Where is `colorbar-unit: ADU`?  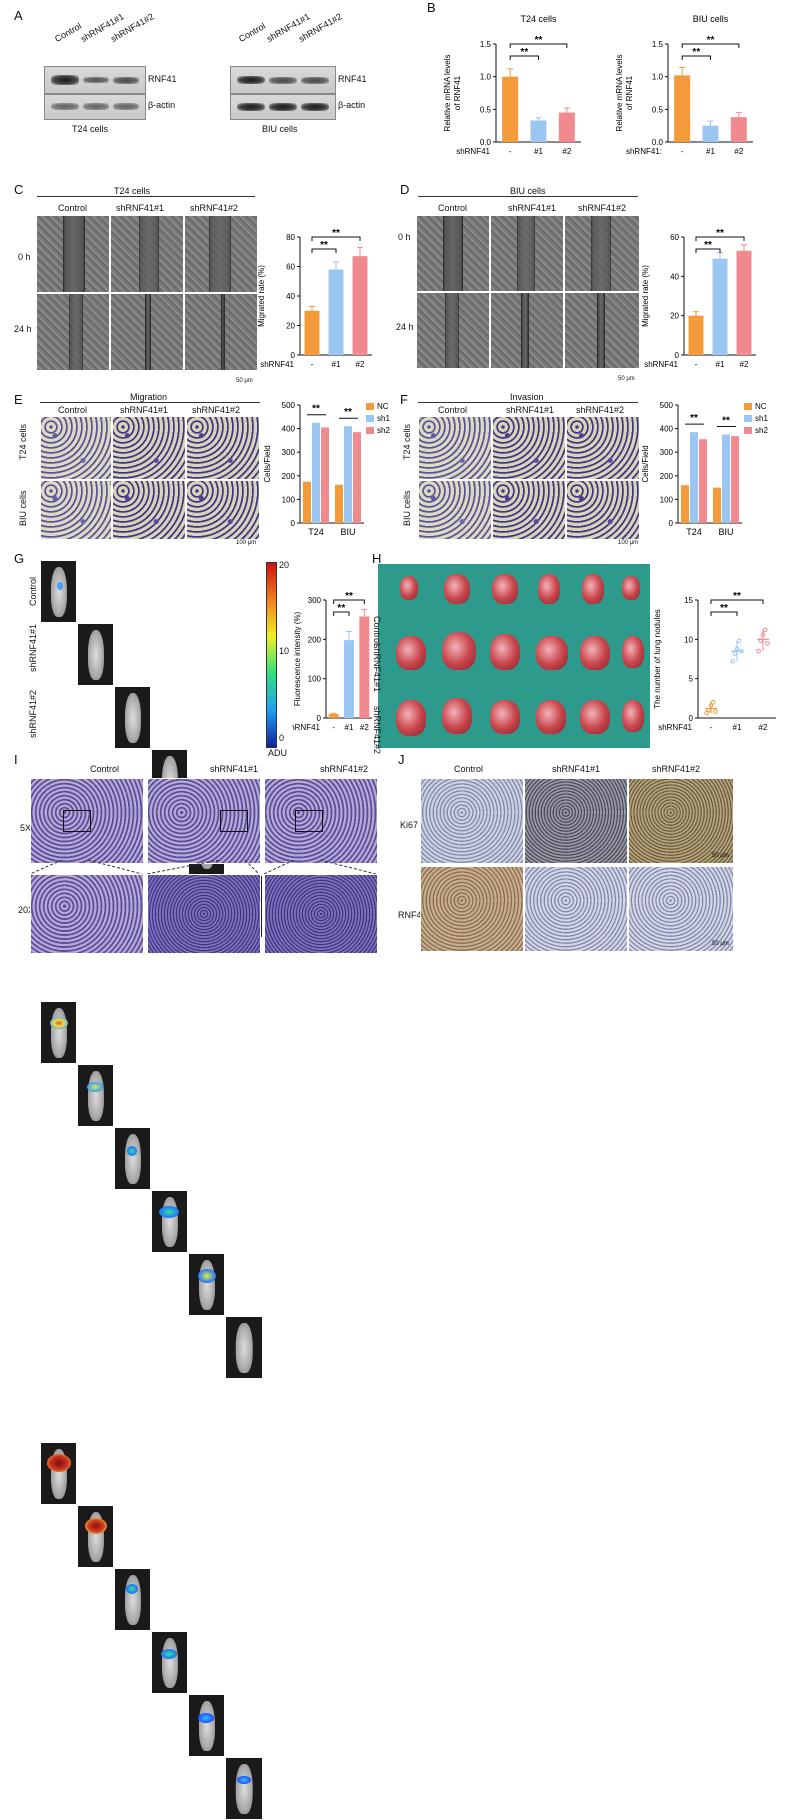 colorbar-unit: ADU is located at coordinates (278, 753).